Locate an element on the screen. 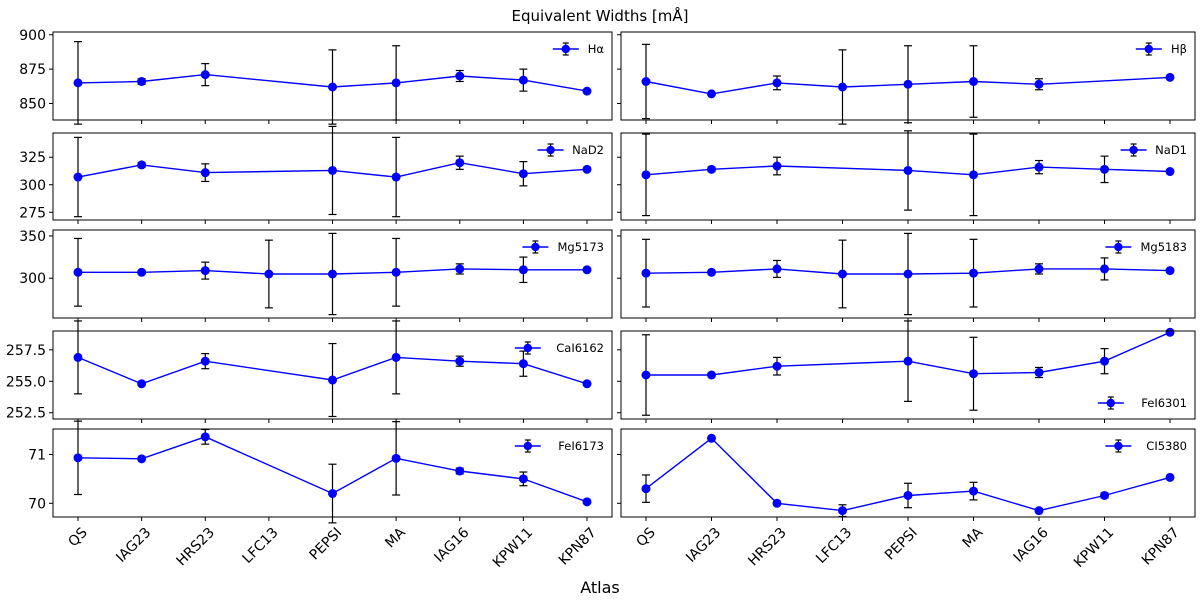 Image resolution: width=1200 pixels, height=600 pixels. y-tick-label: 257.5 is located at coordinates (26, 351).